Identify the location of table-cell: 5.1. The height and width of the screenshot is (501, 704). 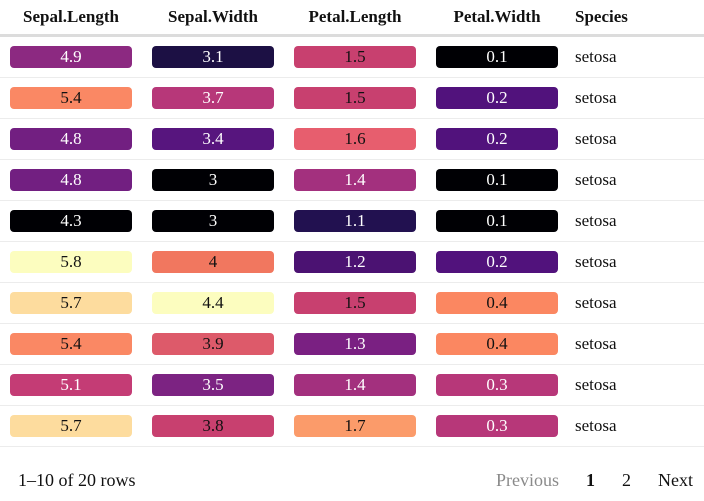
(71, 385).